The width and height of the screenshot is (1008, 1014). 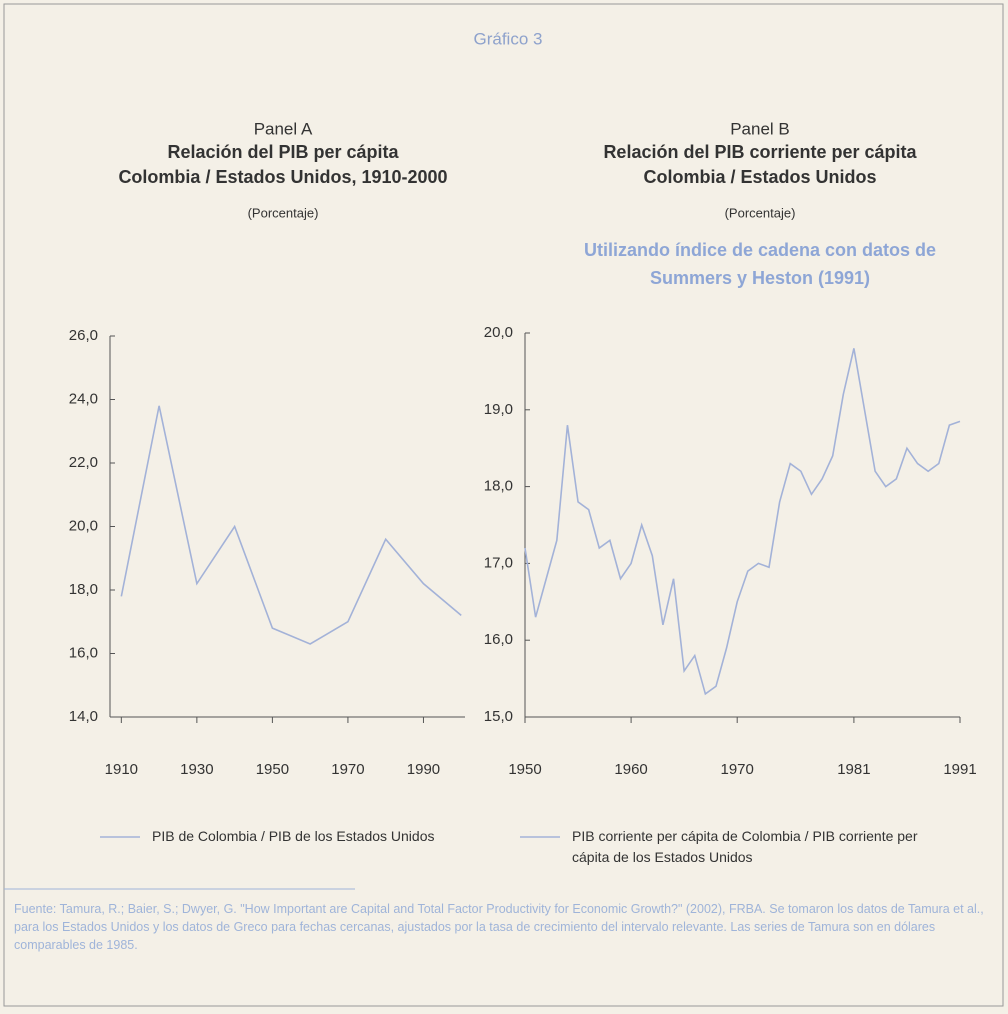 What do you see at coordinates (760, 278) in the screenshot?
I see `chart-note: Summers y Heston (1991)` at bounding box center [760, 278].